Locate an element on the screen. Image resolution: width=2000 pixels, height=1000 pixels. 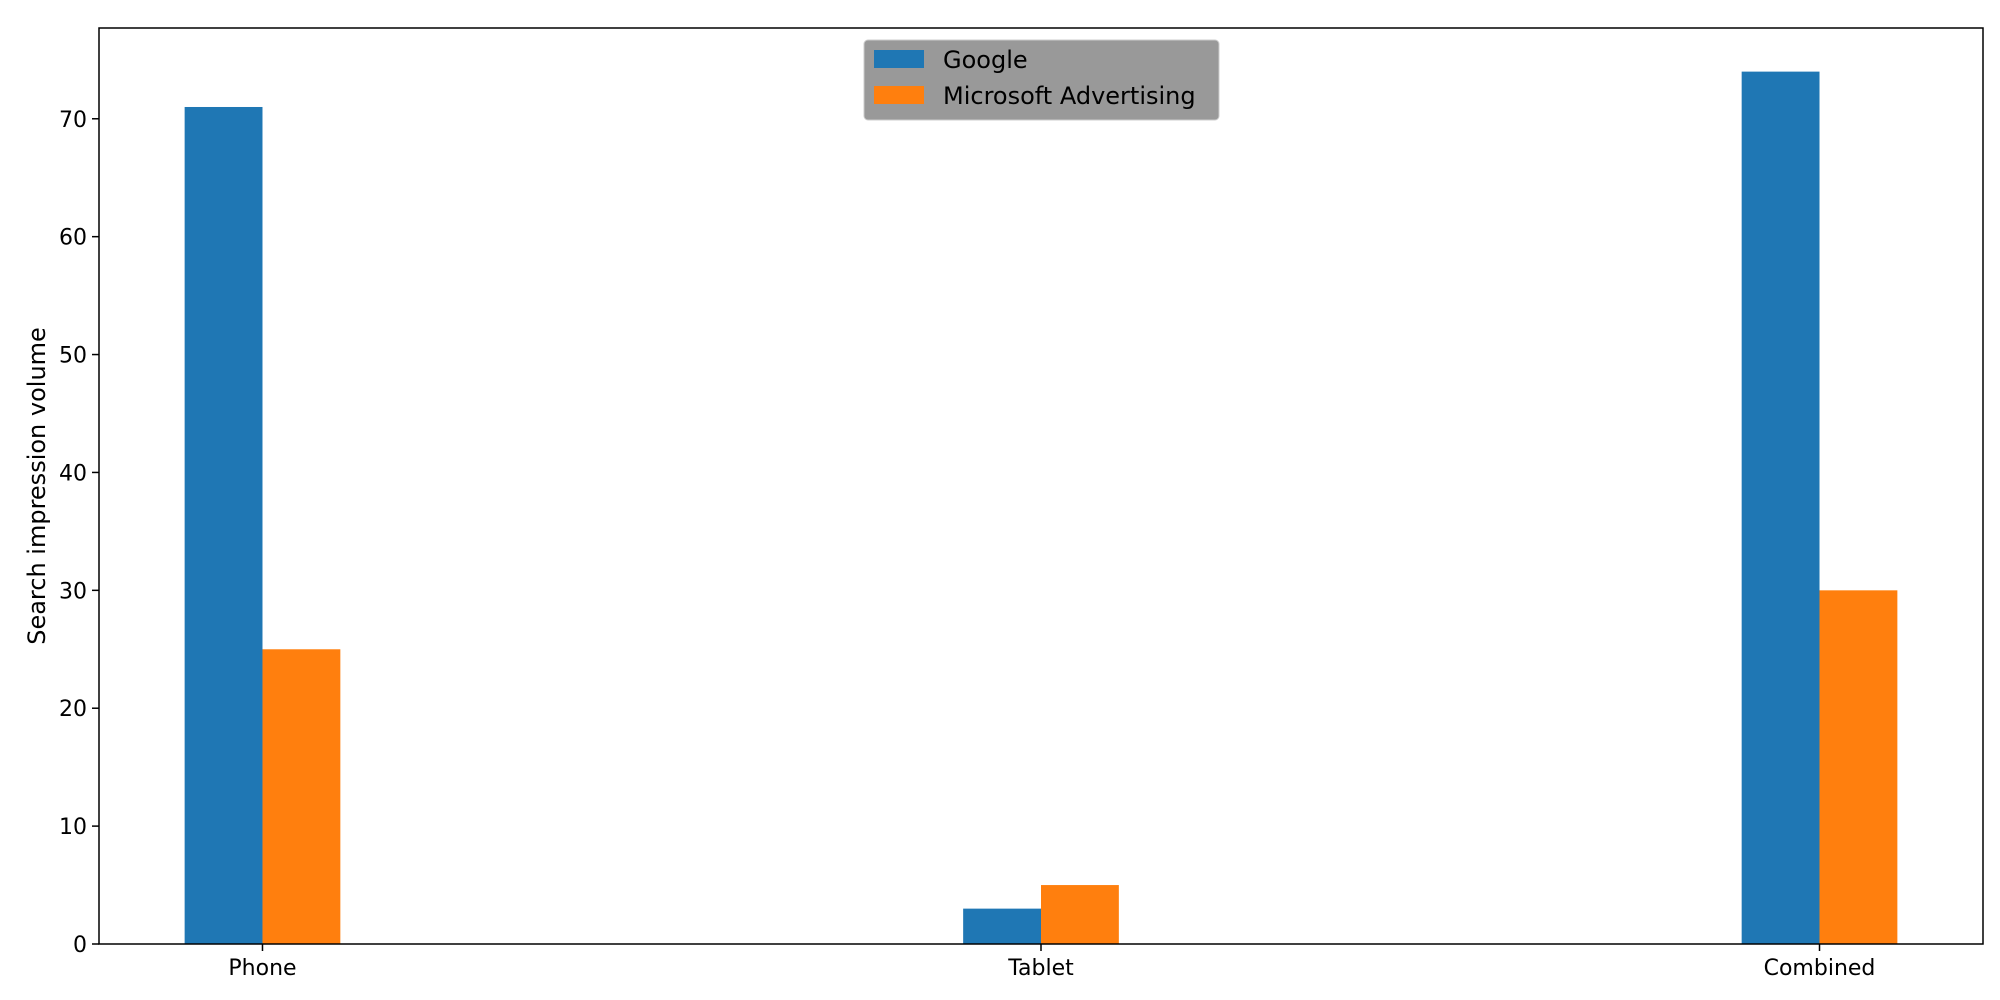
y-axis: 0 10 20 30 40 50 60 70 is located at coordinates (79, 533).